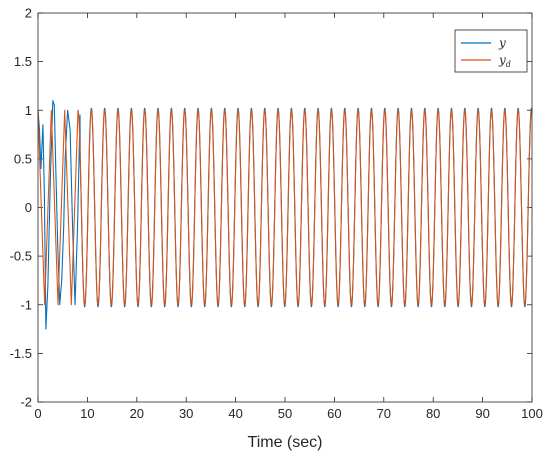 The image size is (550, 460). Describe the element at coordinates (508, 64) in the screenshot. I see `legend-label-yd-sub: d` at that location.